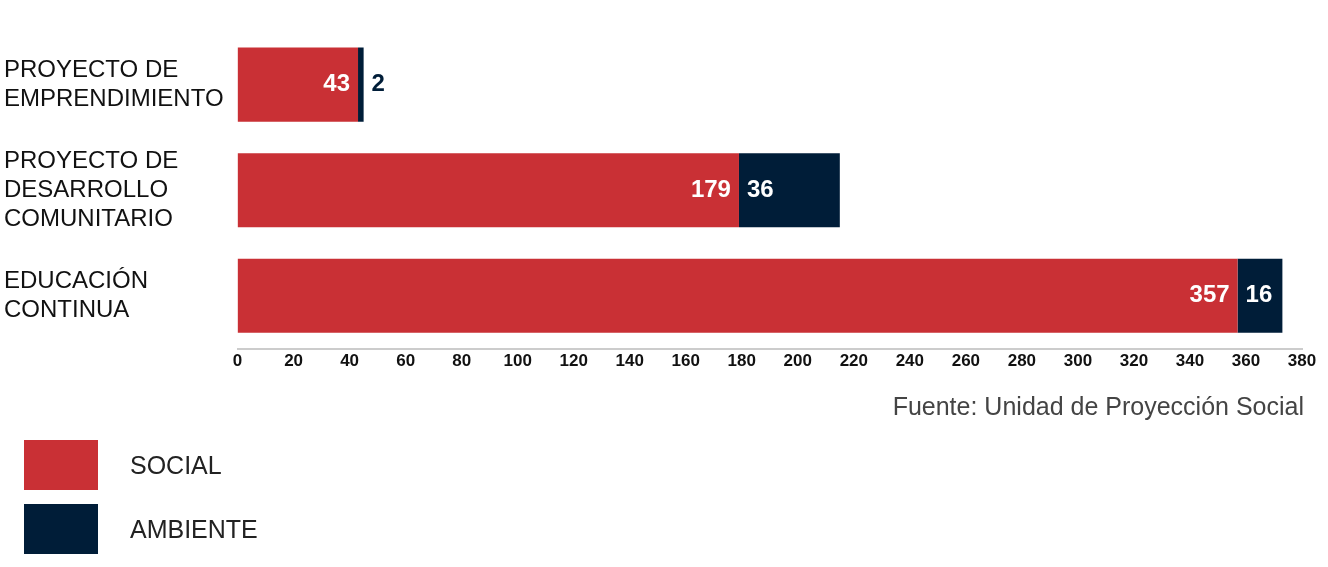  Describe the element at coordinates (193, 529) in the screenshot. I see `legend-label: AMBIENTE` at that location.